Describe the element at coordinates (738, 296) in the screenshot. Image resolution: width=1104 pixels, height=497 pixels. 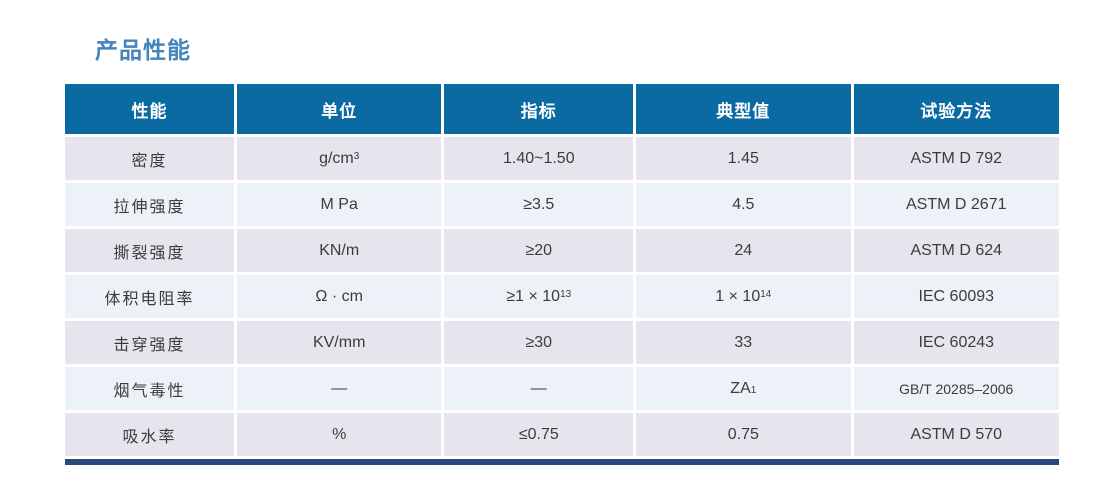
I see `cell-text: 1 × 10` at that location.